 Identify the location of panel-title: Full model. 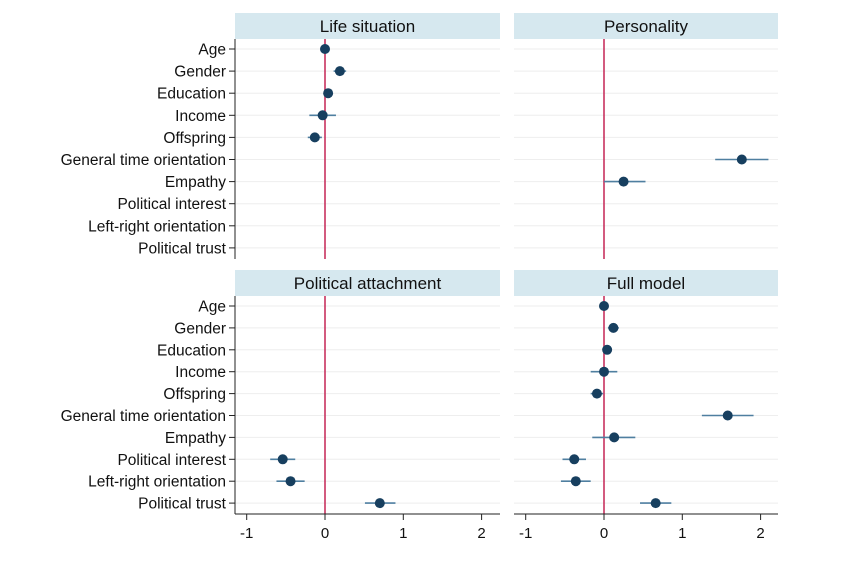
(646, 283).